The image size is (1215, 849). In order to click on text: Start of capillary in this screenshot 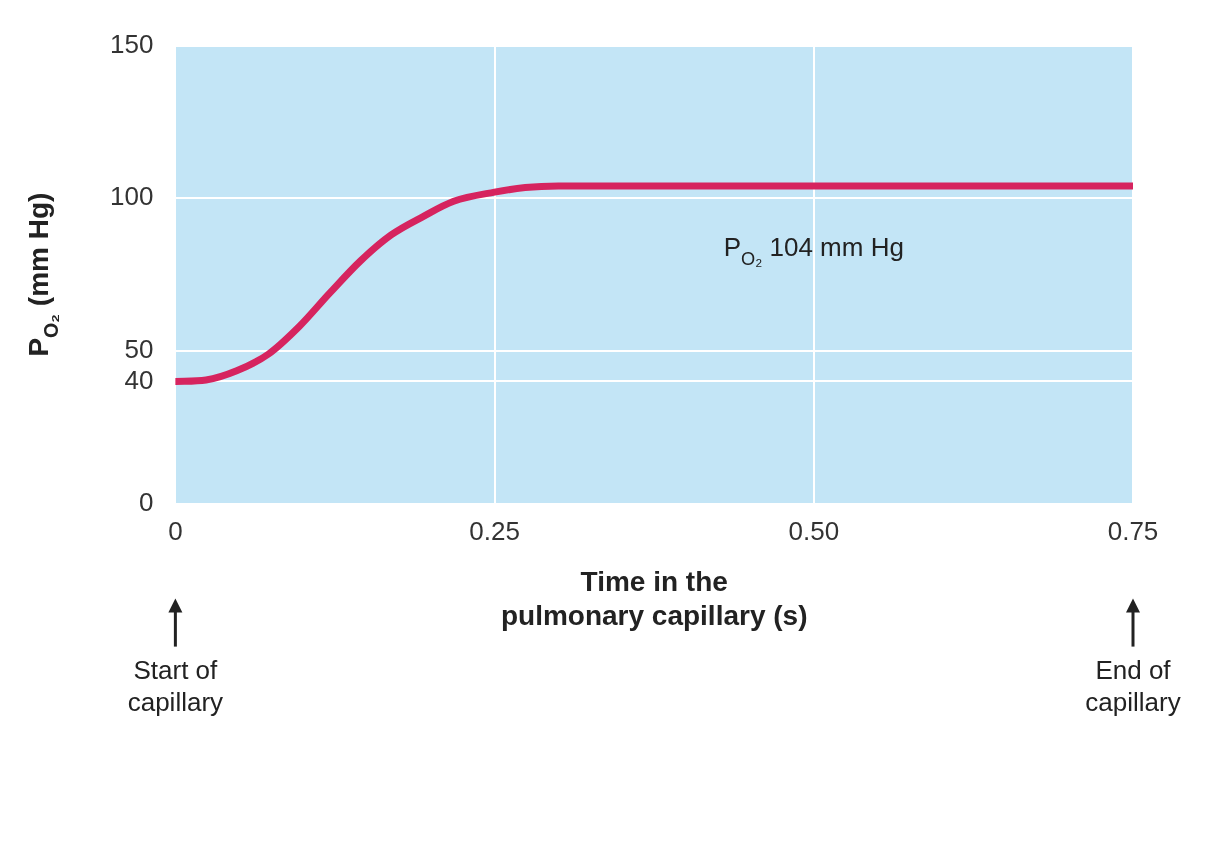, I will do `click(175, 685)`.